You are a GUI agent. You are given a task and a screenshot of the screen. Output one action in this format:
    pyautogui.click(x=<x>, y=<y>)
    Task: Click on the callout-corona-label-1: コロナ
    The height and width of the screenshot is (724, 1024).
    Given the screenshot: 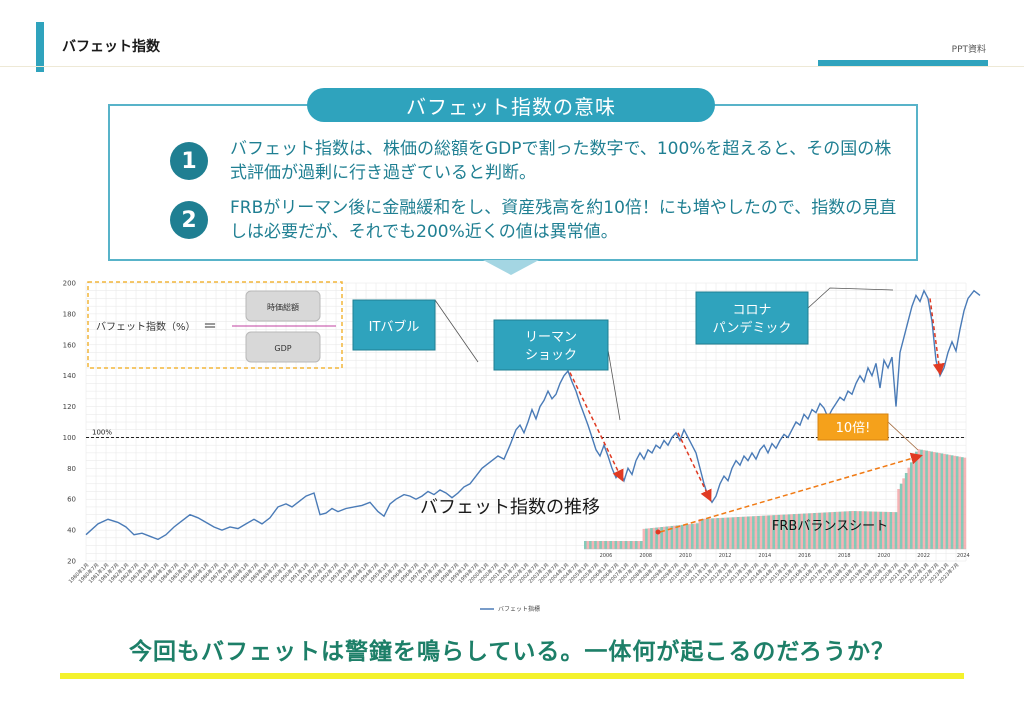 What is the action you would take?
    pyautogui.click(x=751, y=310)
    